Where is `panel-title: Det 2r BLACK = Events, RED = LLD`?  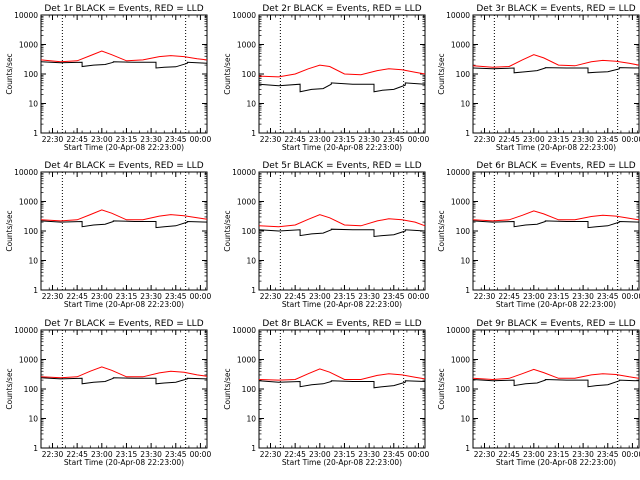
panel-title: Det 2r BLACK = Events, RED = LLD is located at coordinates (341, 9).